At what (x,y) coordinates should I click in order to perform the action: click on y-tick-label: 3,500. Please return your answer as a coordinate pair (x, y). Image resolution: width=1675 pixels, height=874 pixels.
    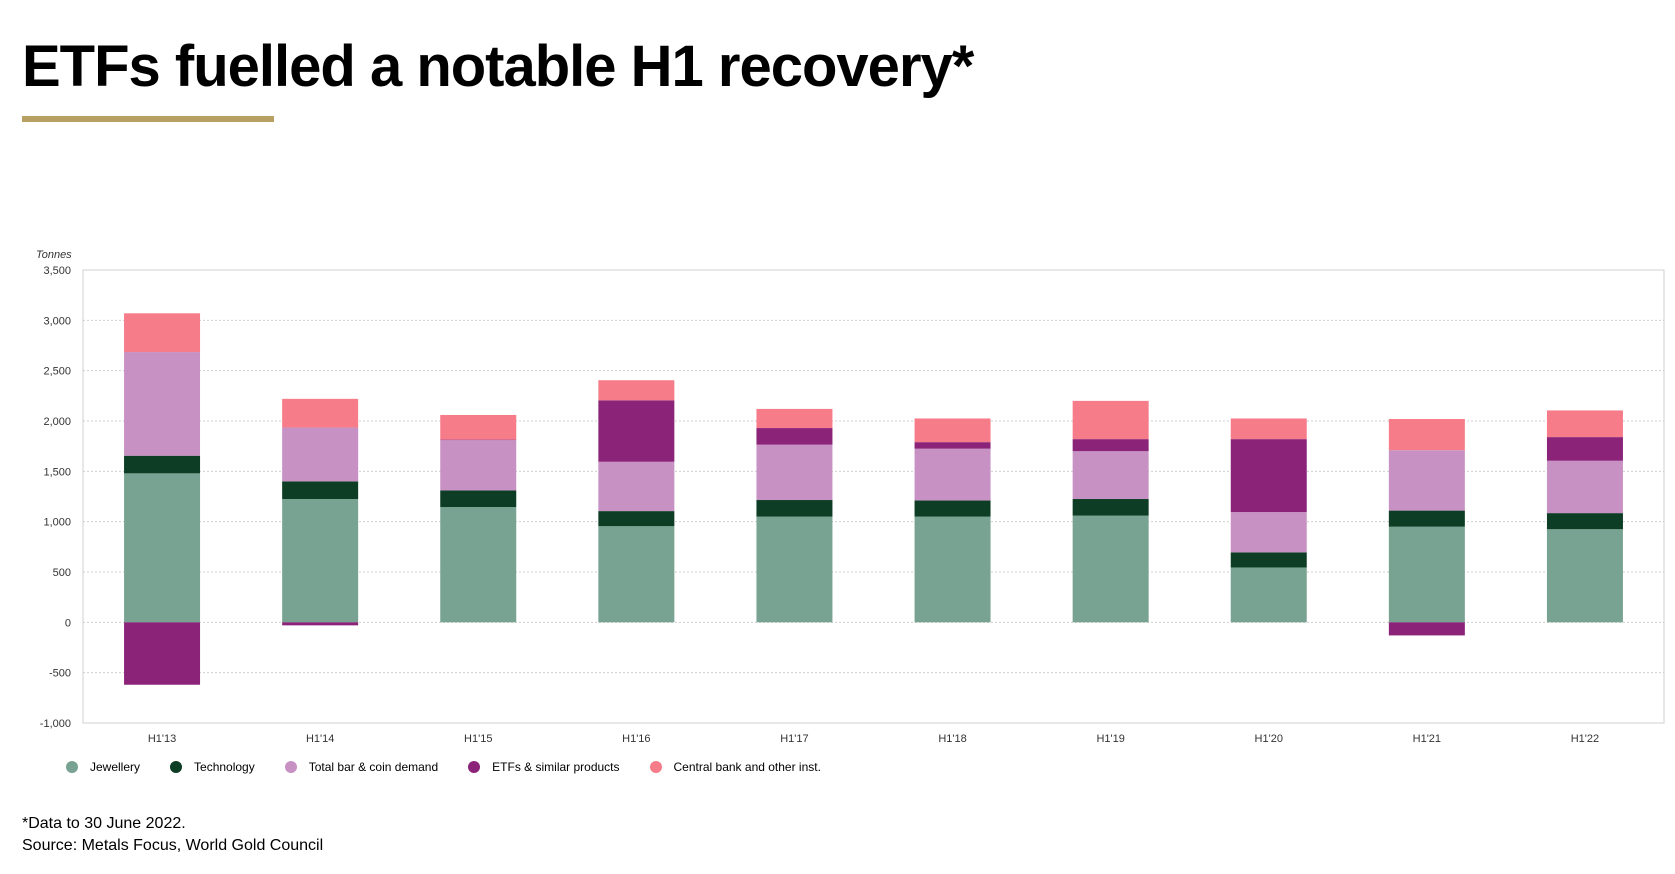
    Looking at the image, I should click on (57, 271).